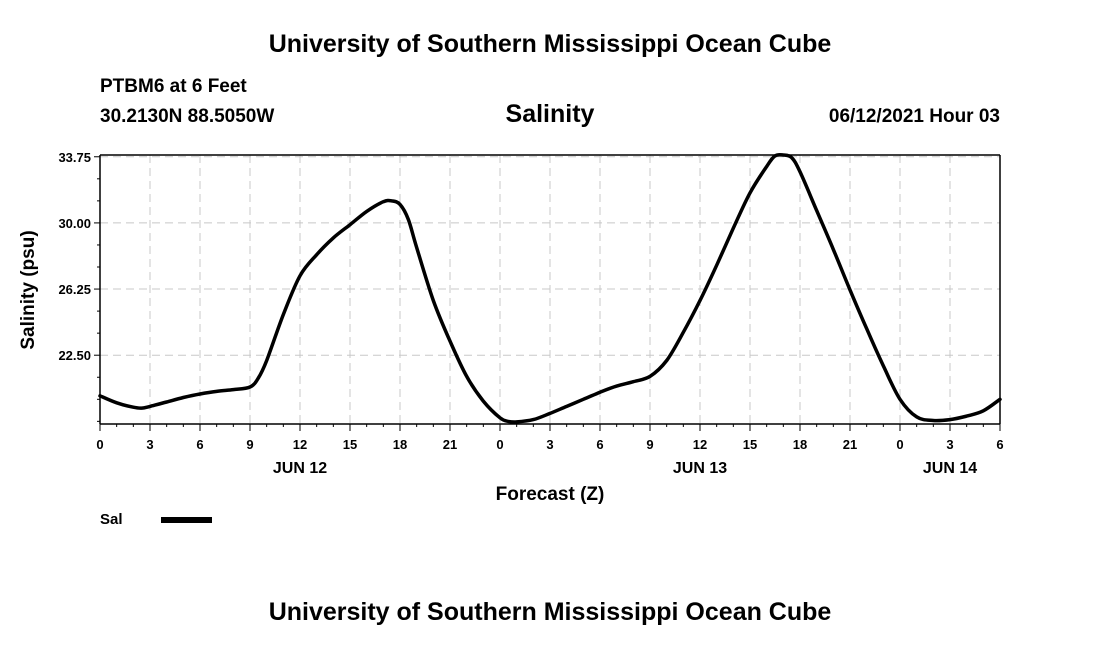 This screenshot has width=1100, height=650. I want to click on day-label: JUN 13, so click(700, 468).